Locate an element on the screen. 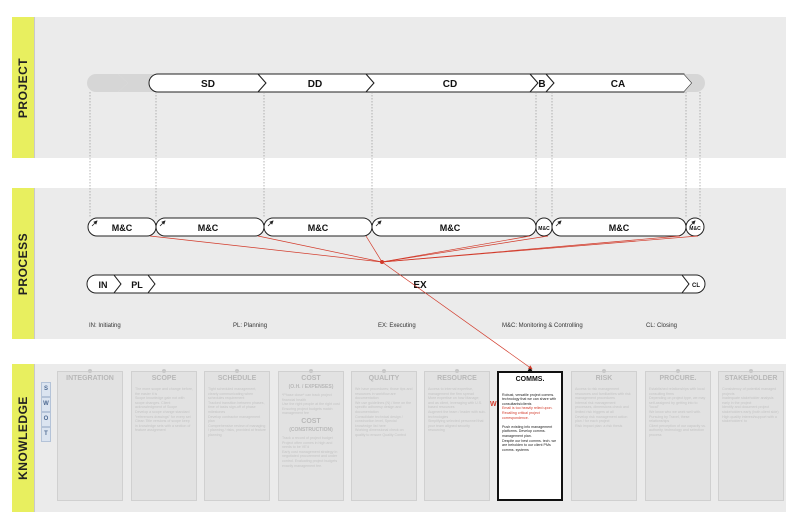  mc-loops is located at coordinates (396, 227).